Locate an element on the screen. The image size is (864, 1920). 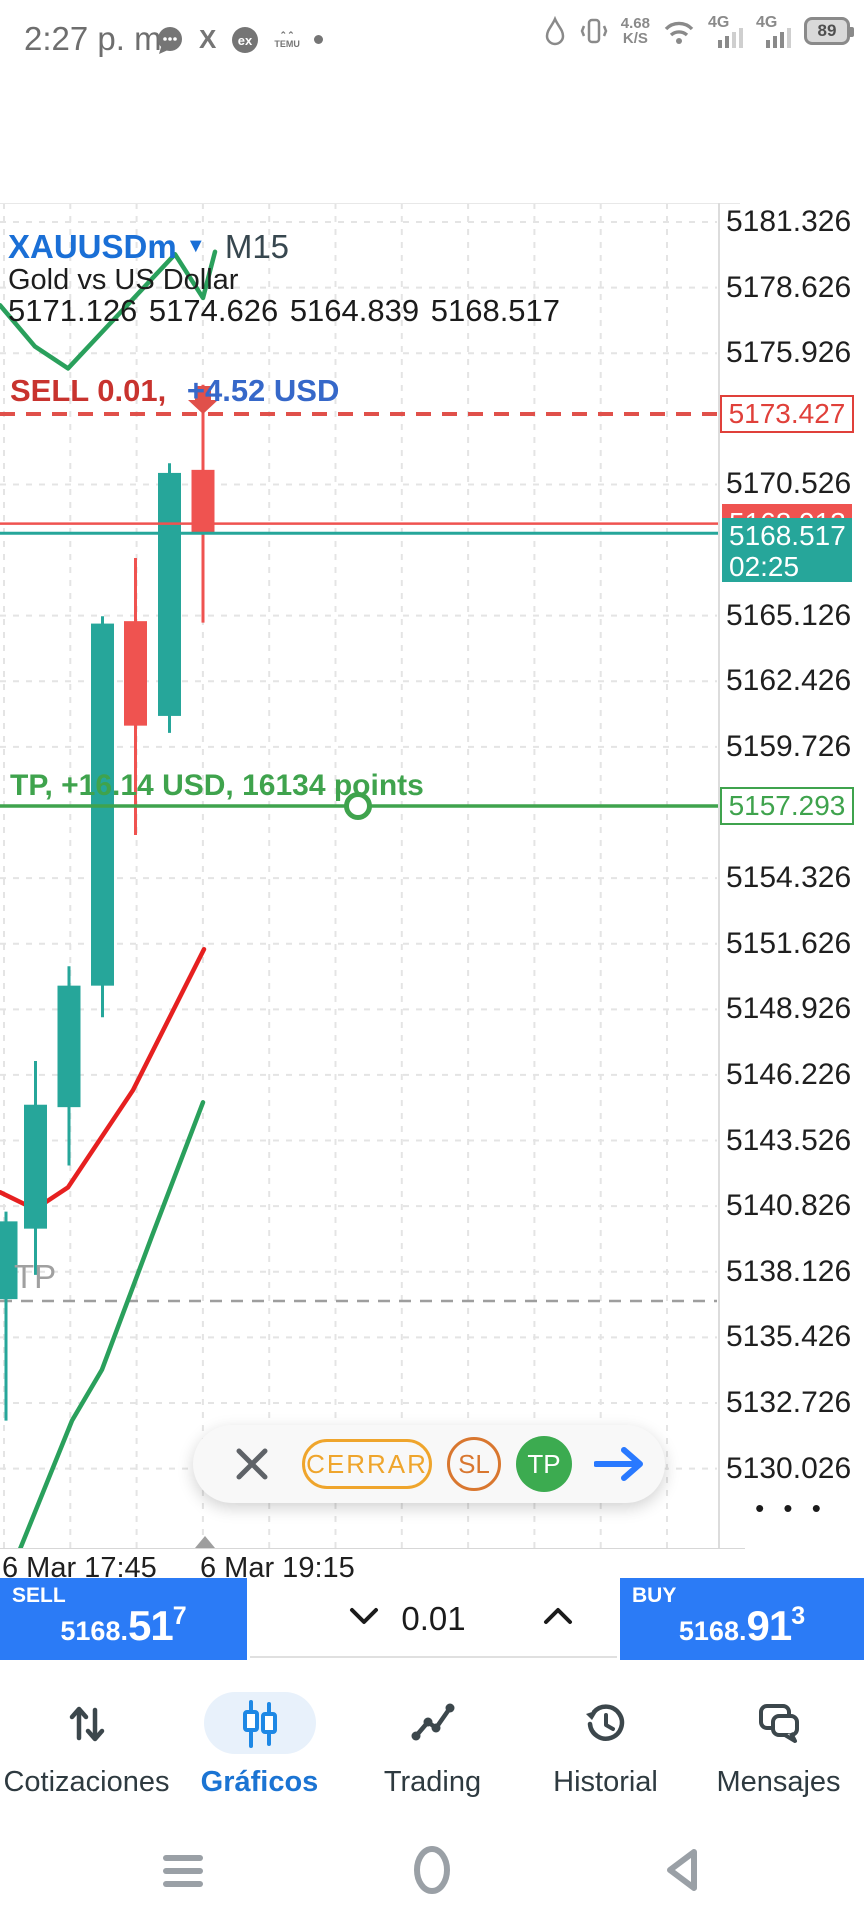
tp-button: TP is located at coordinates (544, 1464).